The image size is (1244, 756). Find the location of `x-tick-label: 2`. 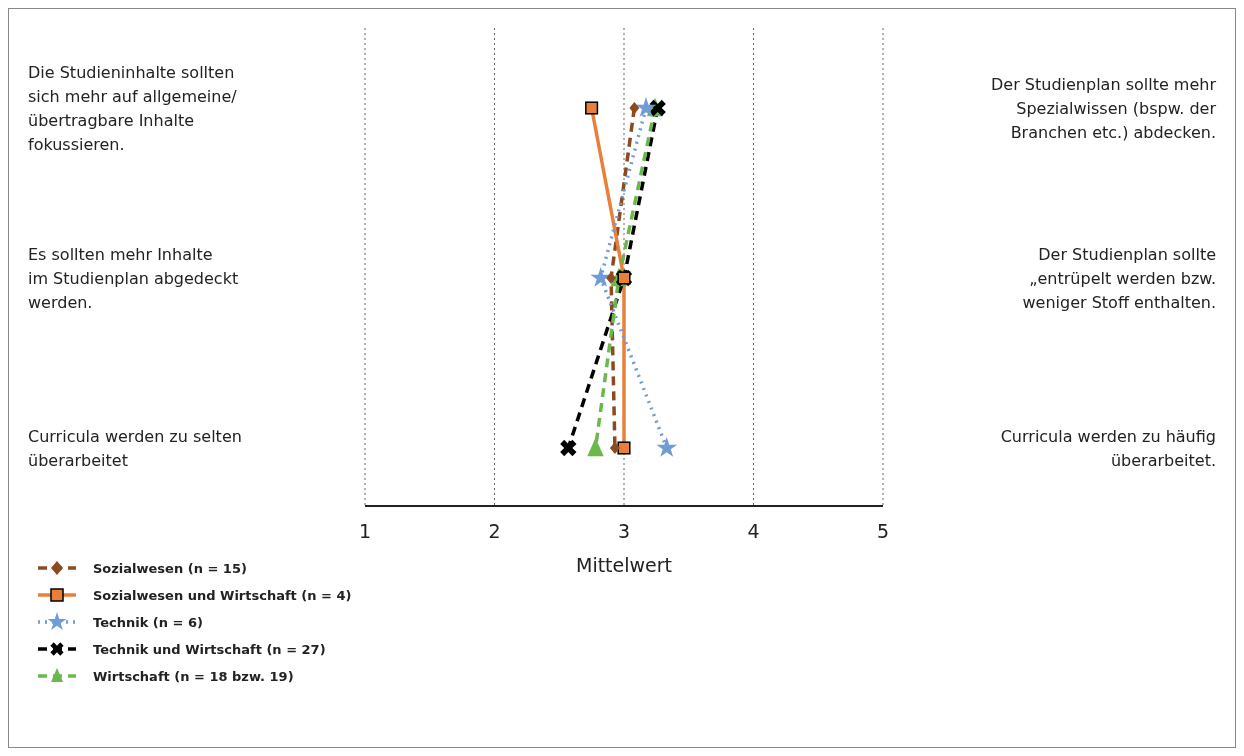

x-tick-label: 2 is located at coordinates (494, 531).